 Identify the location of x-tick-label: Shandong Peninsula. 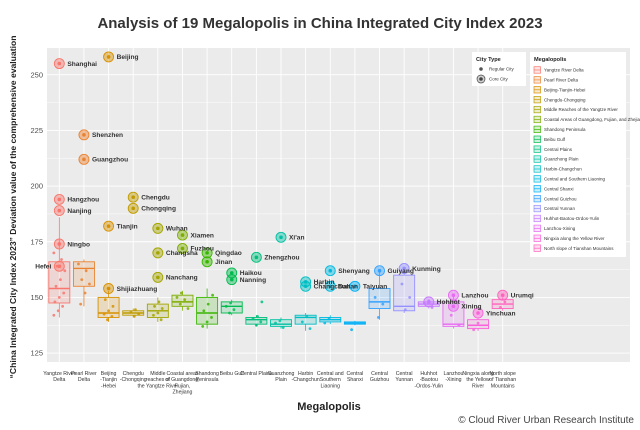
(207, 377).